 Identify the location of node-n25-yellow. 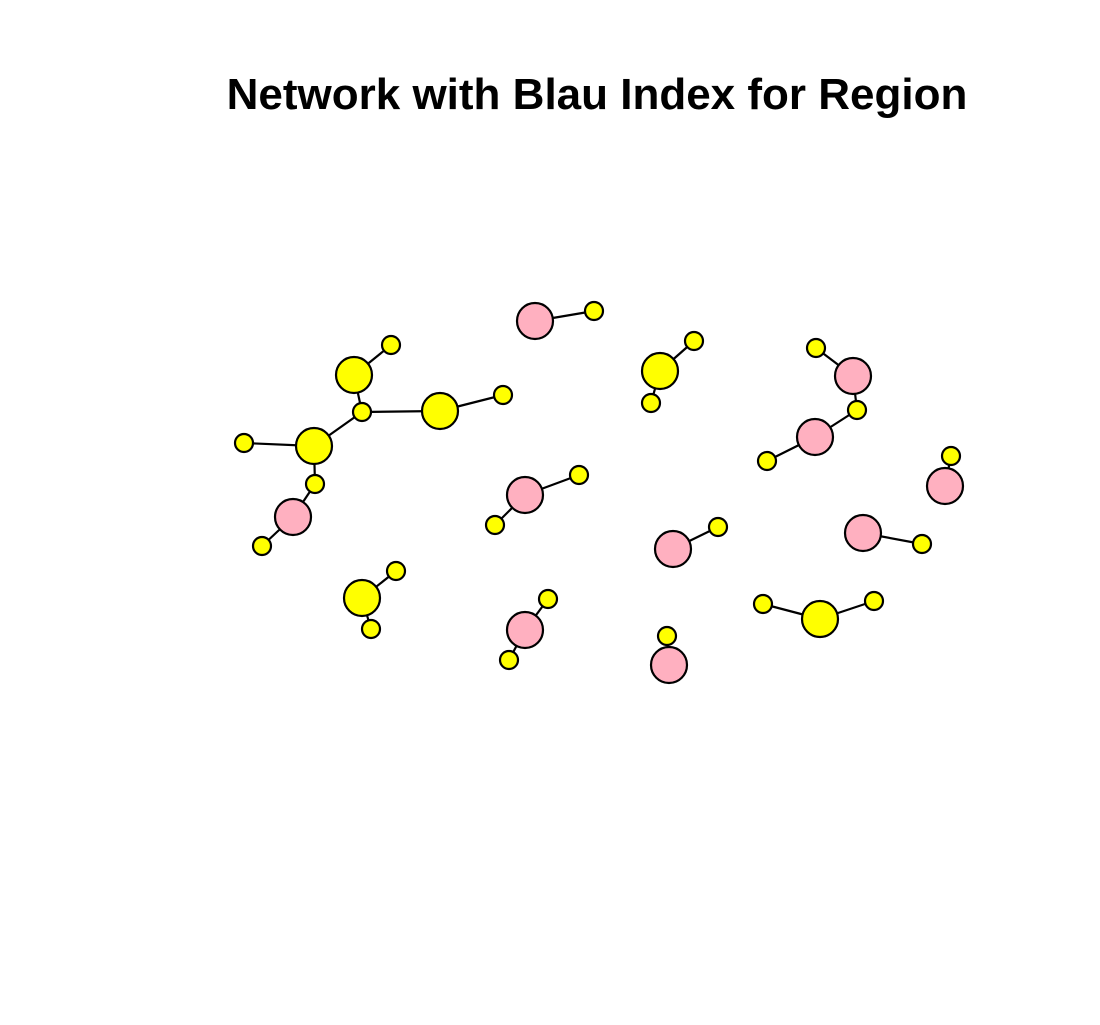
(262, 546).